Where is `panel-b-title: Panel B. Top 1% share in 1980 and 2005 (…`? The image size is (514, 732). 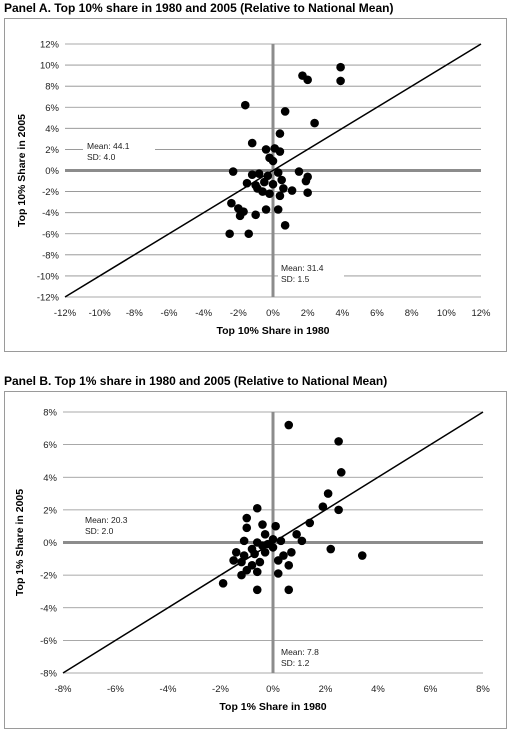 panel-b-title: Panel B. Top 1% share in 1980 and 2005 (… is located at coordinates (196, 381).